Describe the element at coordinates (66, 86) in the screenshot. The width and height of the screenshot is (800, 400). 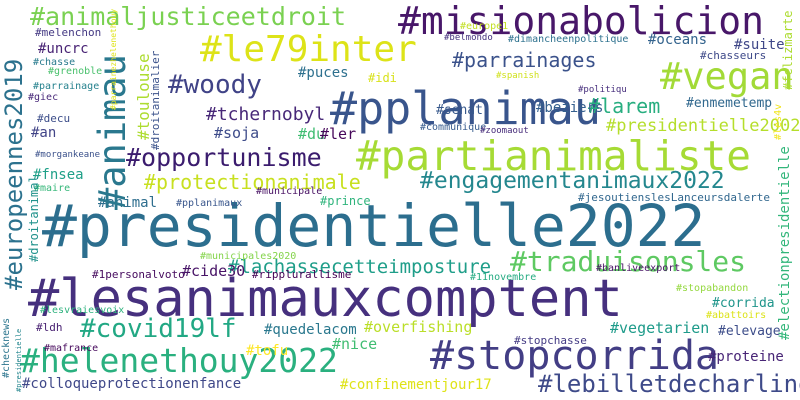
I see `word-parrainage: #parrainage` at that location.